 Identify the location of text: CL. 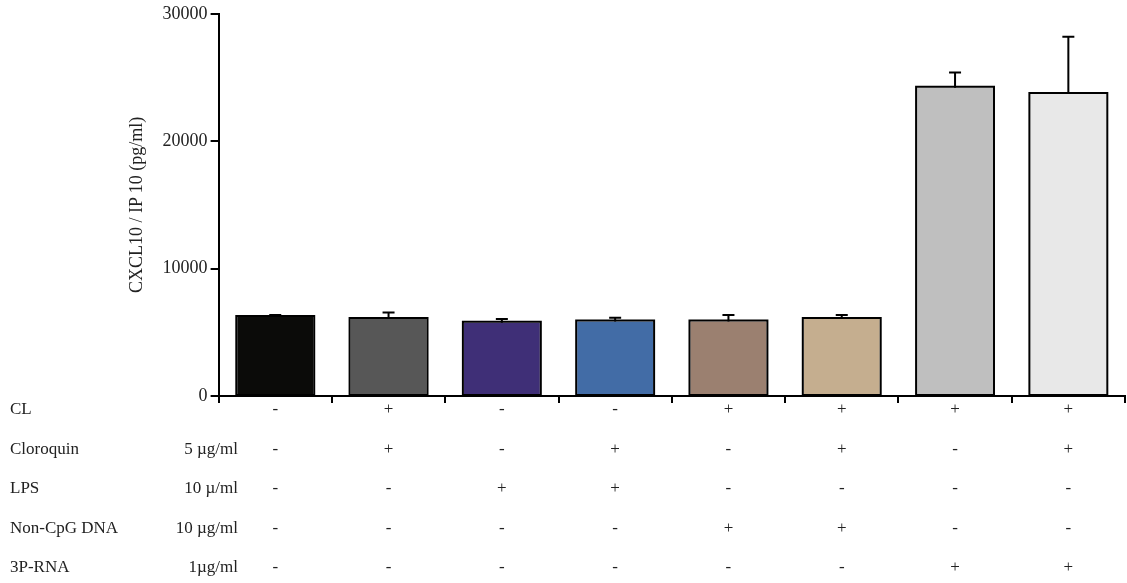
(21, 409).